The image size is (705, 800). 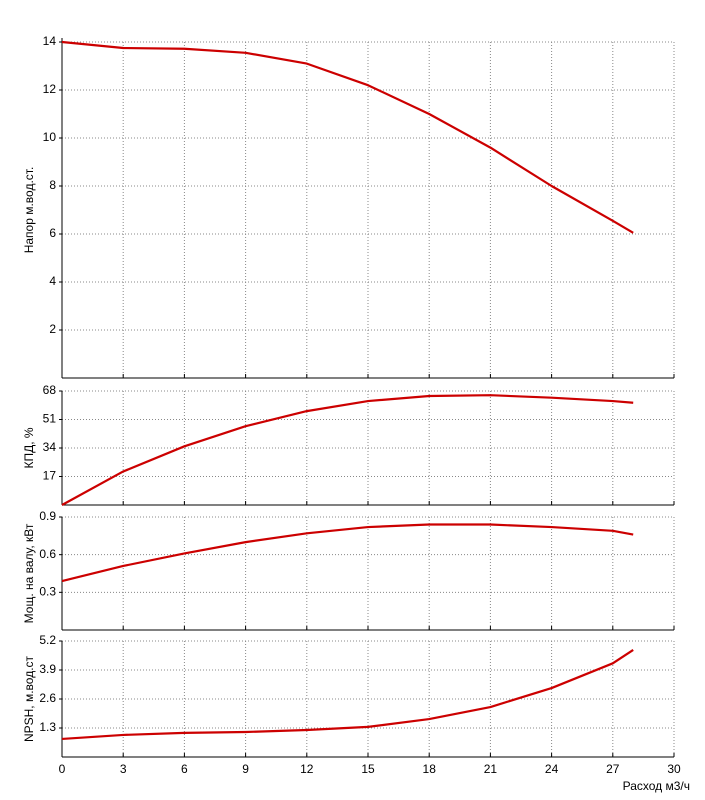 I want to click on y-tick-label: 8, so click(x=52, y=185).